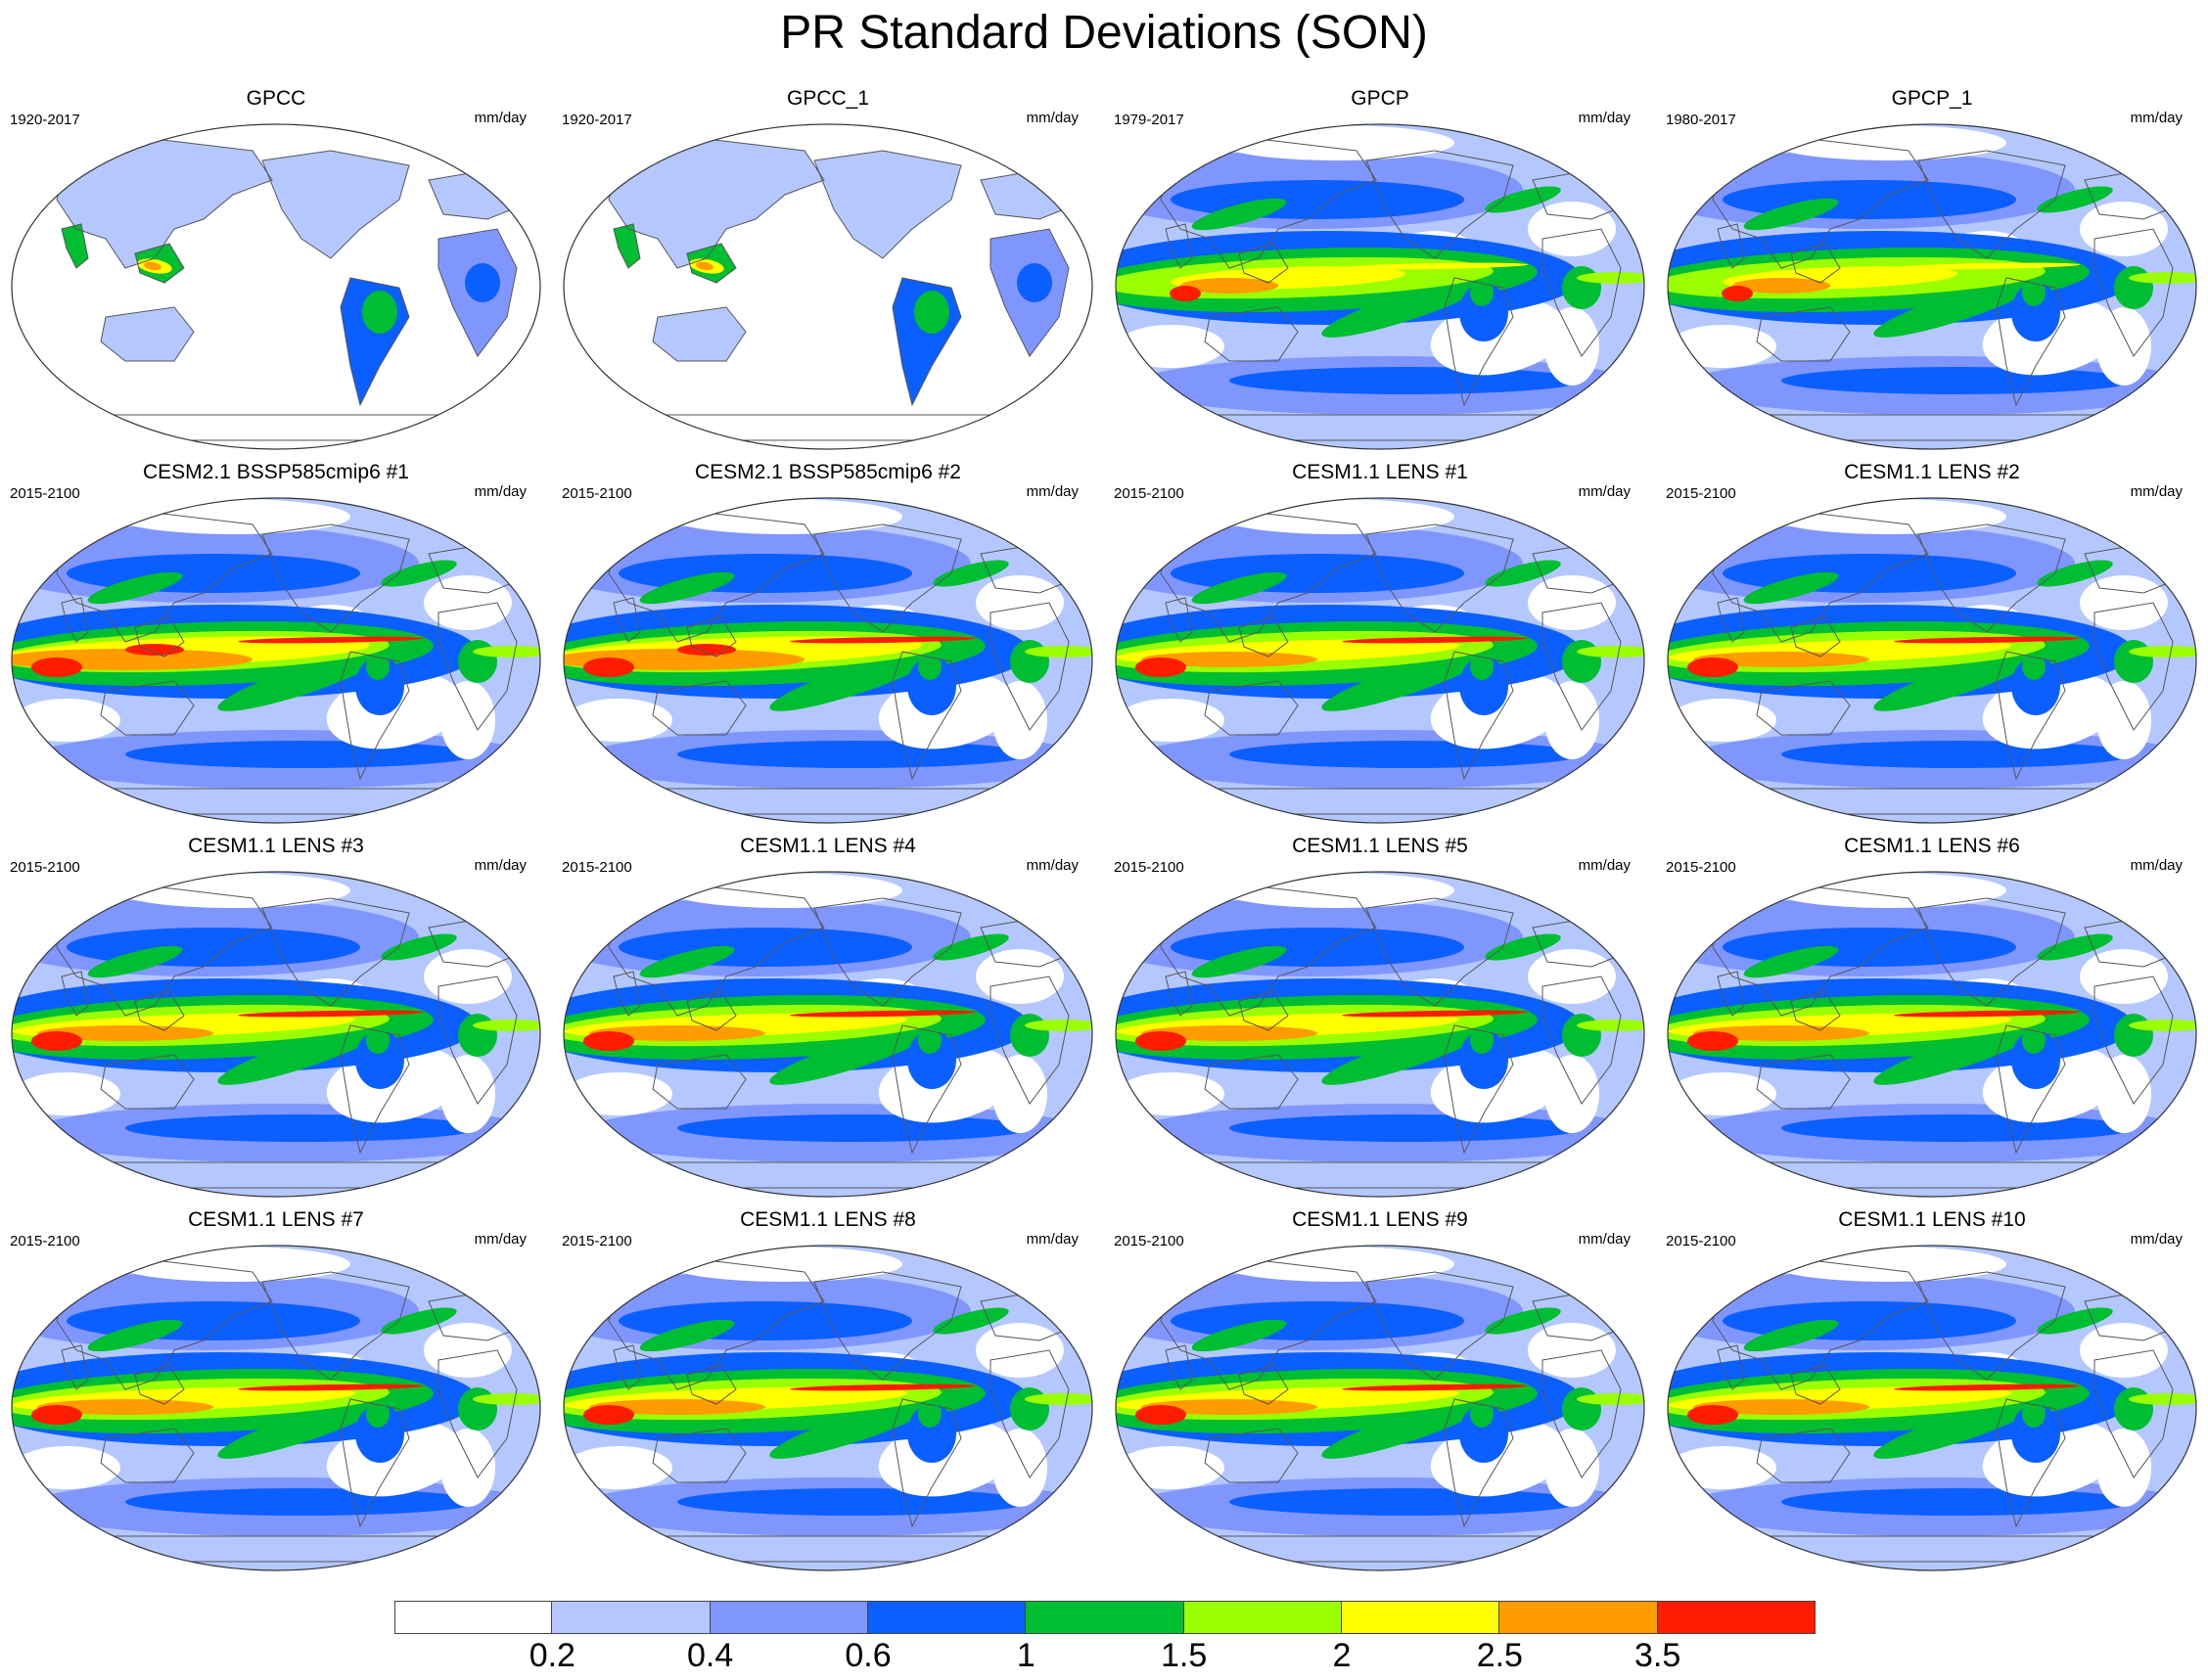 This screenshot has height=1680, width=2208. What do you see at coordinates (828, 272) in the screenshot?
I see `map-panel: GPCC_1 1920-2017 mm/day` at bounding box center [828, 272].